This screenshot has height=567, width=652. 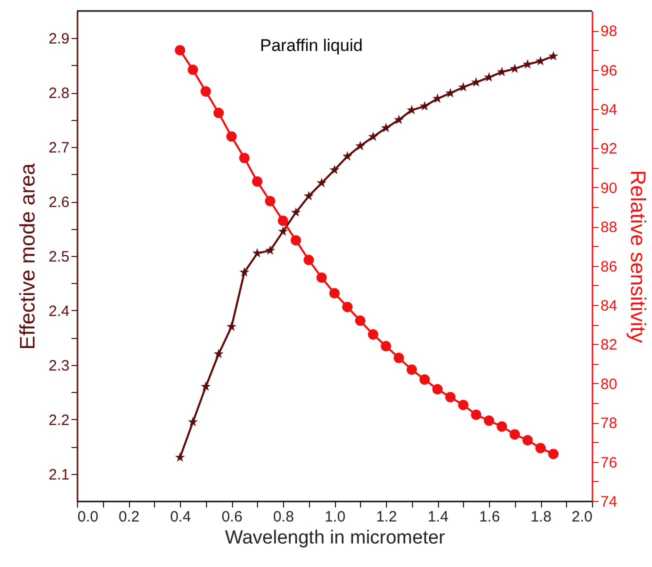 I want to click on x-tick-label: 0.2, so click(x=129, y=517).